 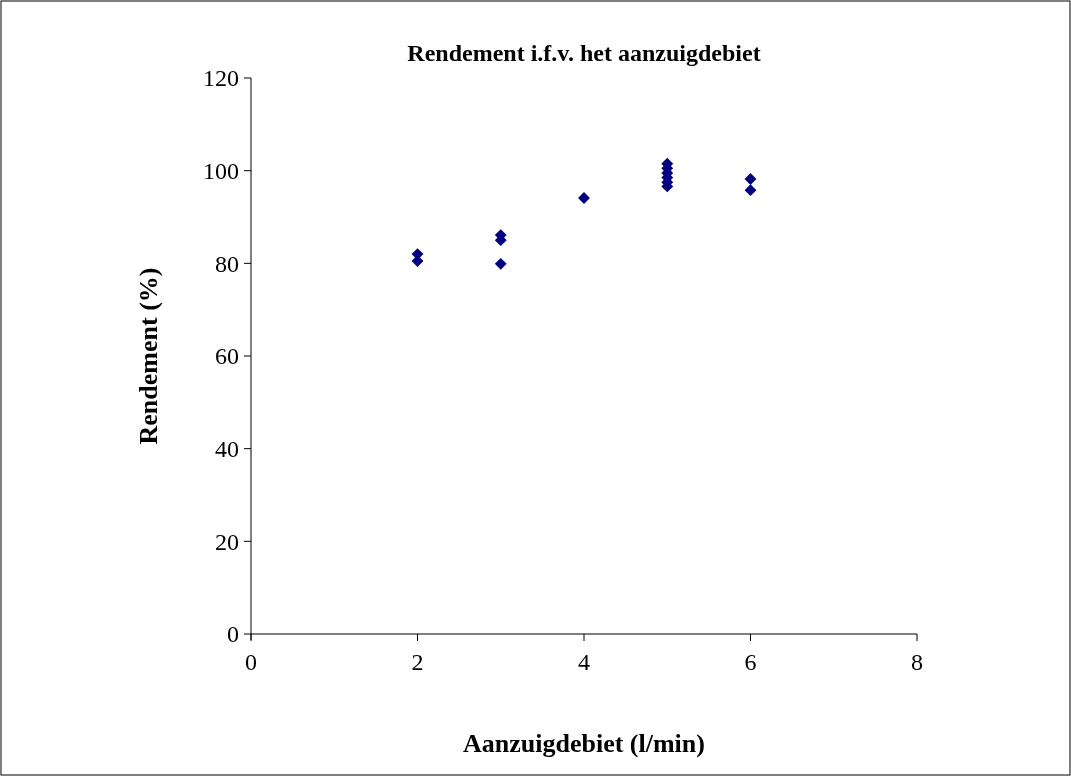 I want to click on y-tick-label: 80, so click(x=227, y=263).